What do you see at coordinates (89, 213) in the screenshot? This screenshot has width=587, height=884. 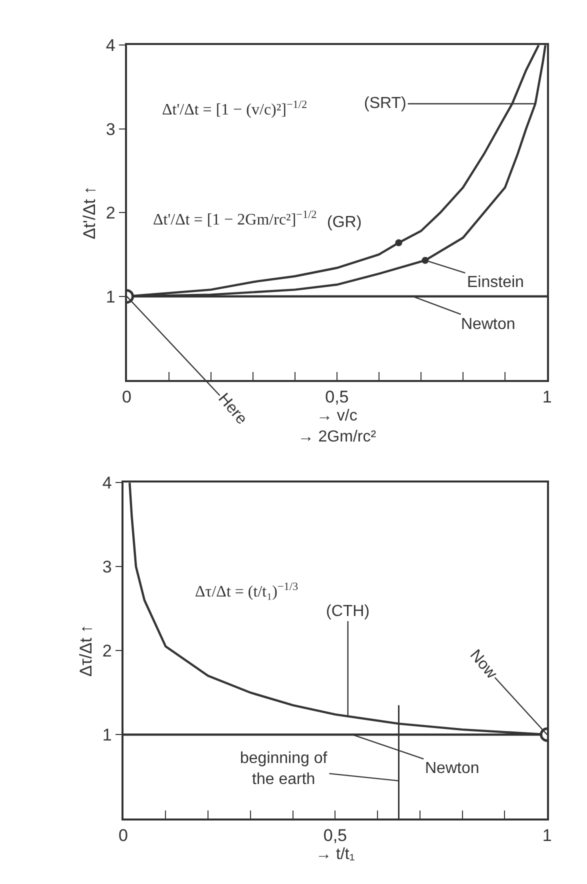 I see `y-axis-title: Δt'/Δt ↑` at bounding box center [89, 213].